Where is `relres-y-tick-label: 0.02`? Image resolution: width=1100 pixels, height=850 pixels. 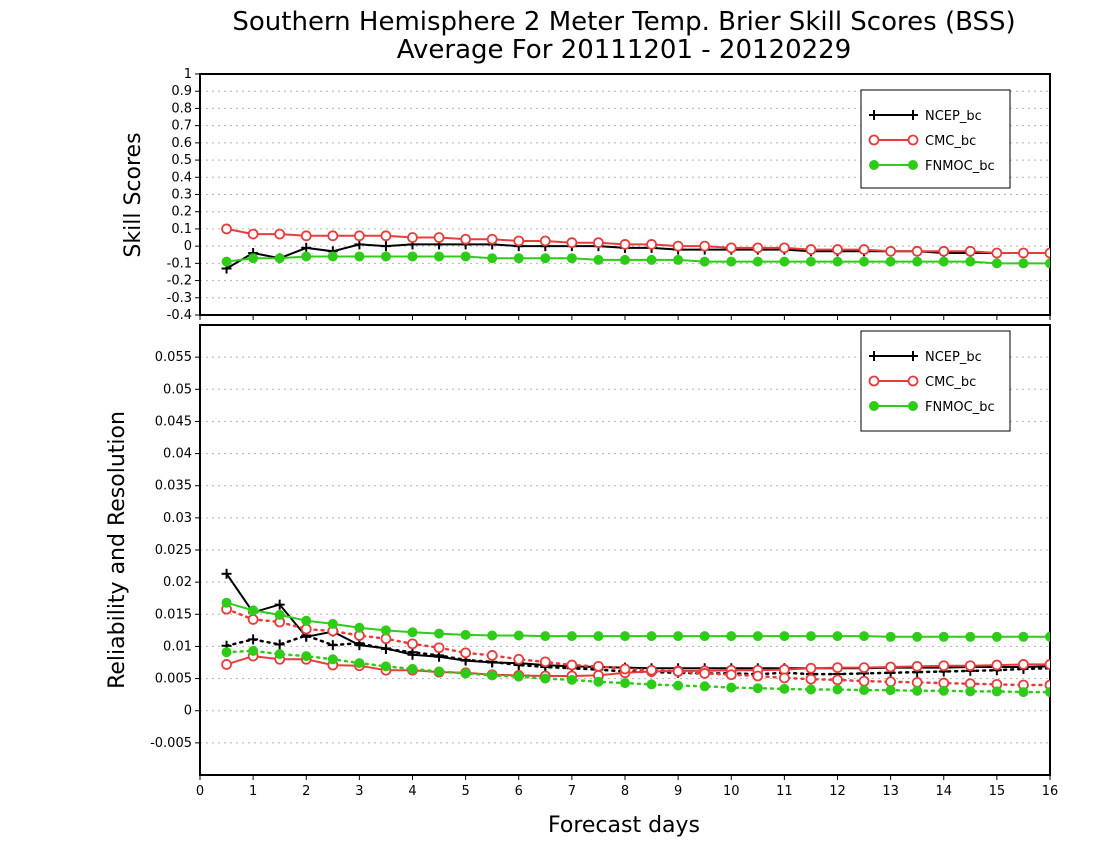
relres-y-tick-label: 0.02 is located at coordinates (177, 582).